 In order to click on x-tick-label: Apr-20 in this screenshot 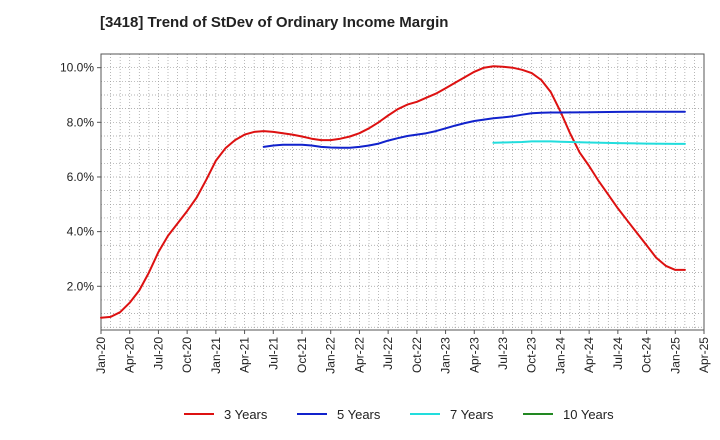, I will do `click(130, 355)`.